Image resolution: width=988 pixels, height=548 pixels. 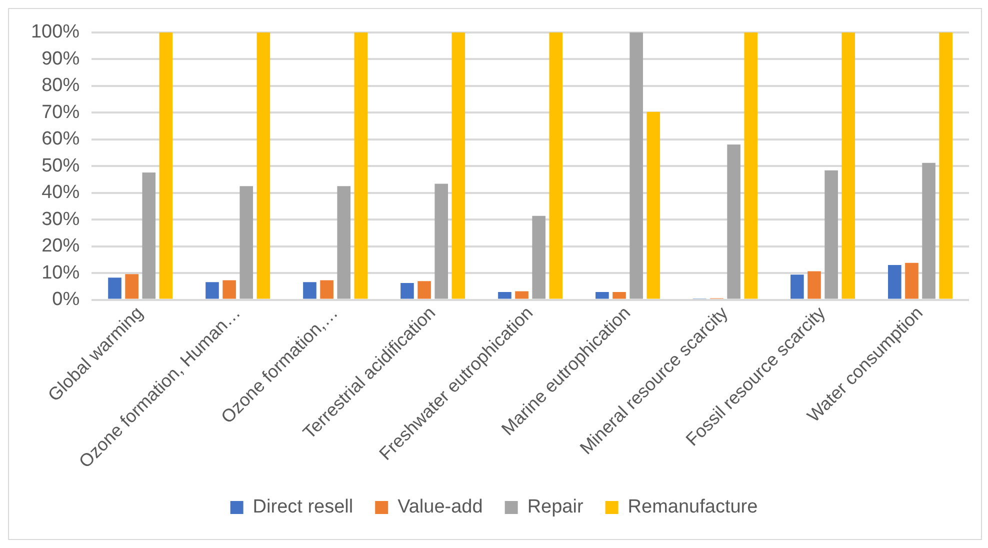 What do you see at coordinates (61, 193) in the screenshot?
I see `y-tick-label: 40%` at bounding box center [61, 193].